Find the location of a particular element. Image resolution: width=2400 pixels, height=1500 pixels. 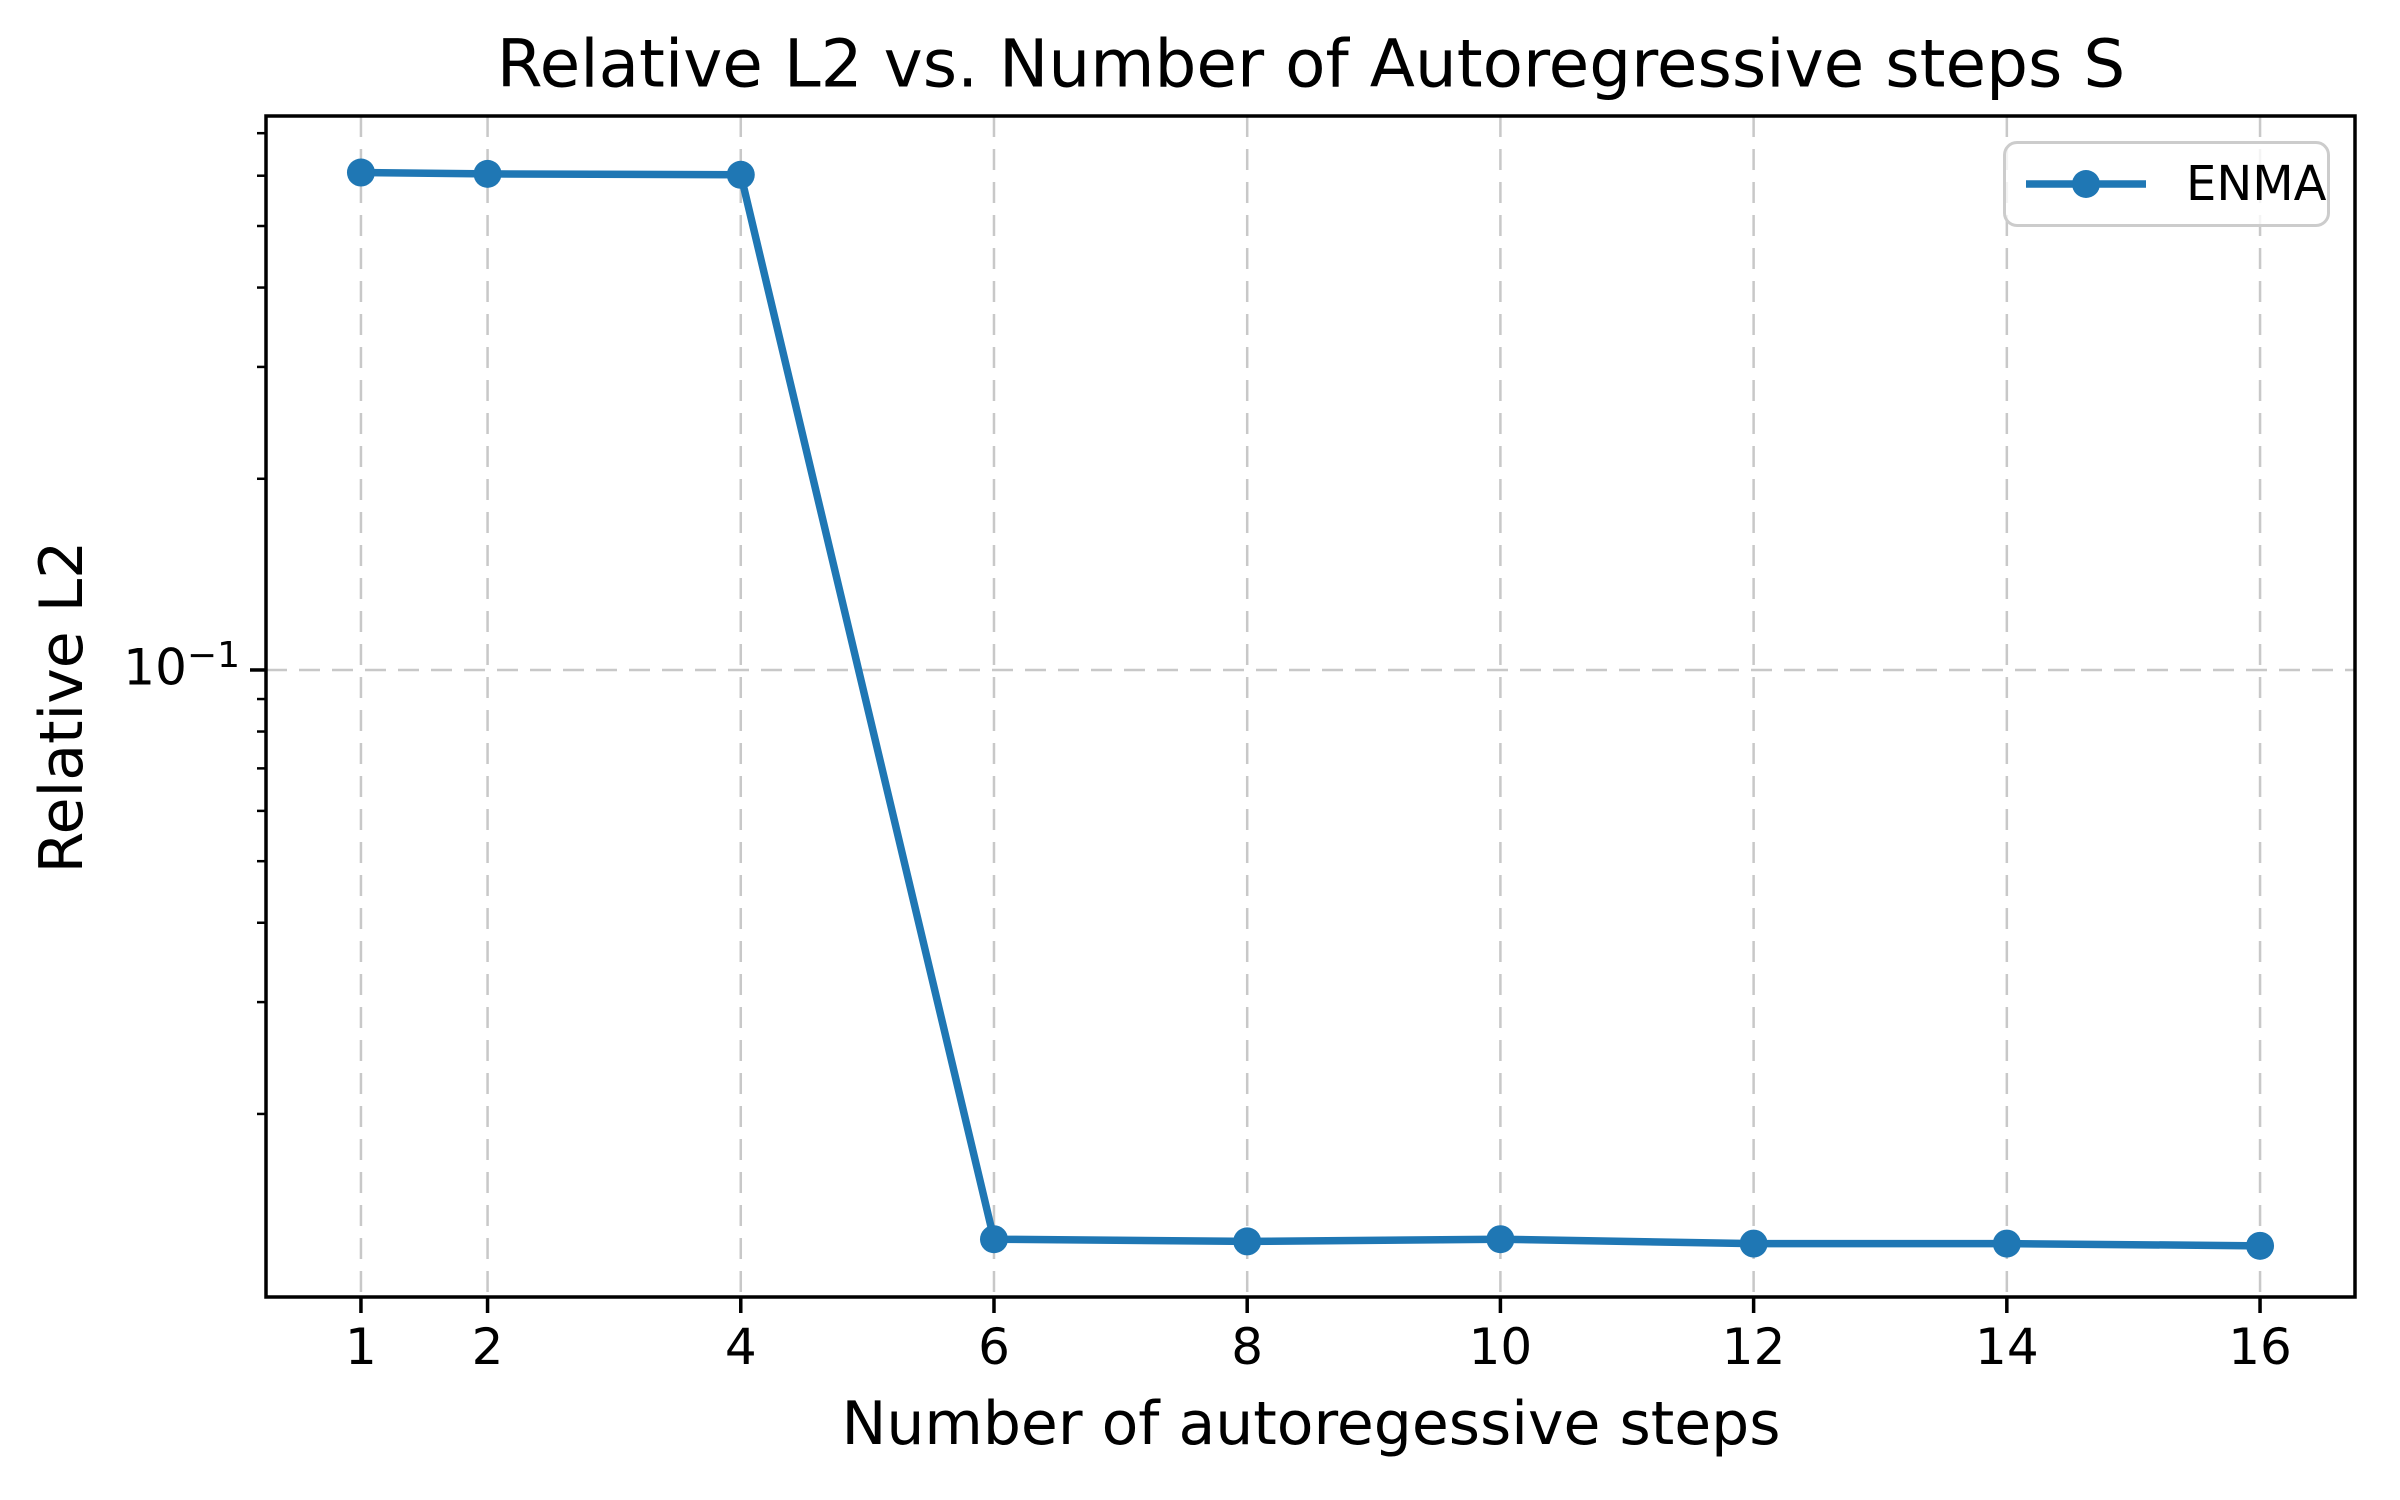

y-axis-label: Relative L2 is located at coordinates (62, 707).